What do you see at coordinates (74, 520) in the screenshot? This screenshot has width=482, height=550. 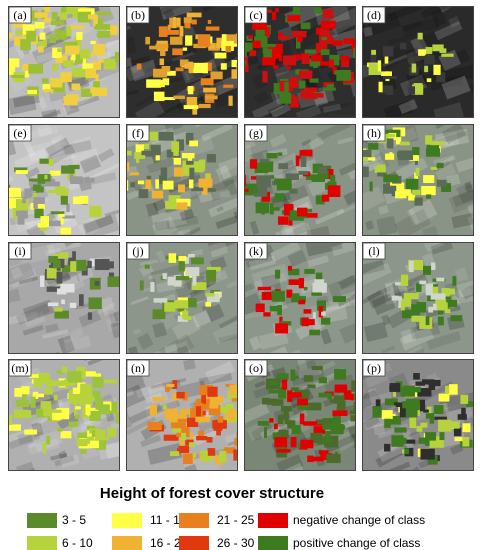 I see `legend-label: 3 - 5` at bounding box center [74, 520].